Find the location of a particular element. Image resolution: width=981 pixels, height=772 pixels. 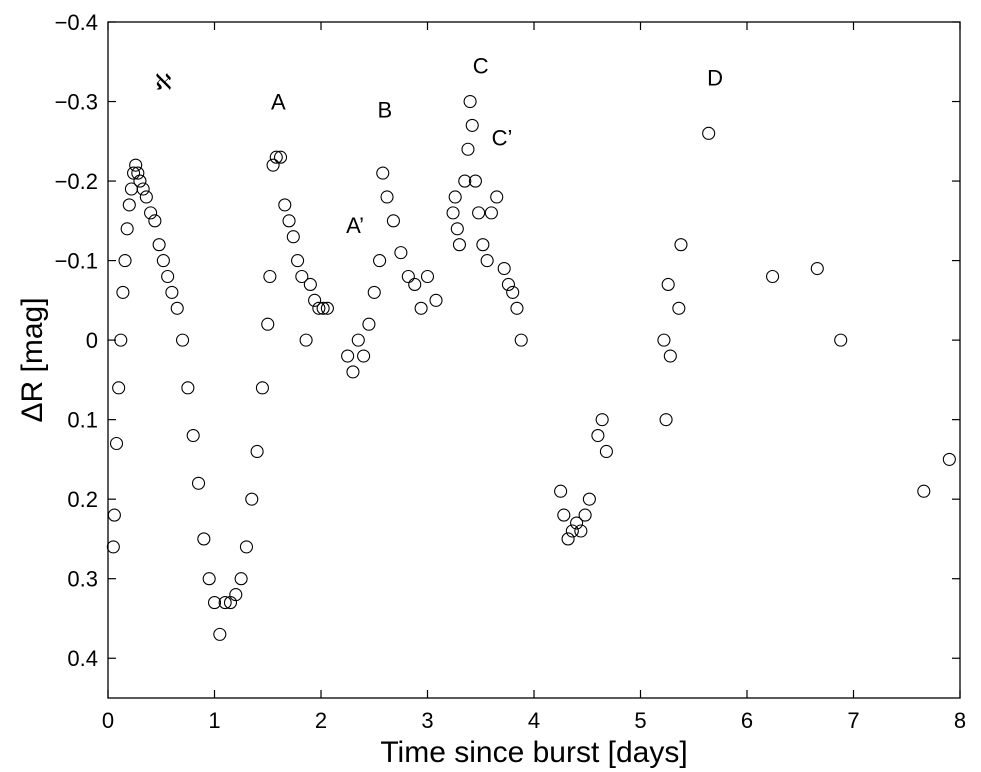

peak-label: C is located at coordinates (481, 66).